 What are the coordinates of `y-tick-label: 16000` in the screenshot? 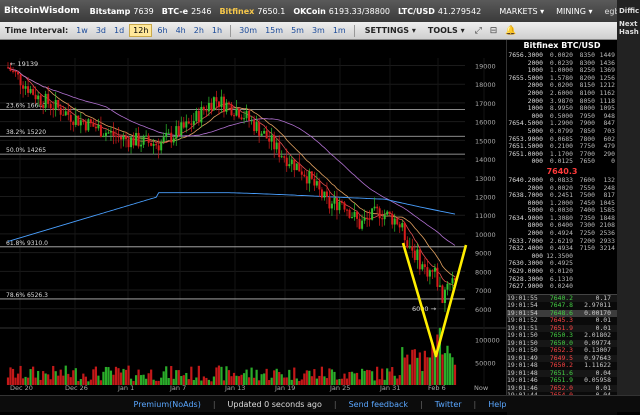 It's located at (485, 123).